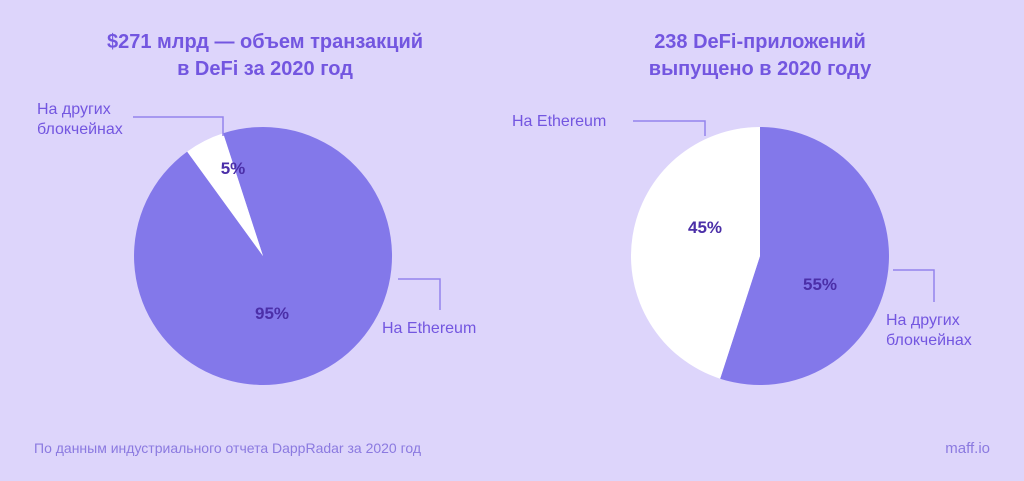 This screenshot has width=1024, height=481. What do you see at coordinates (914, 285) in the screenshot?
I see `leader-line-apps-other-chains` at bounding box center [914, 285].